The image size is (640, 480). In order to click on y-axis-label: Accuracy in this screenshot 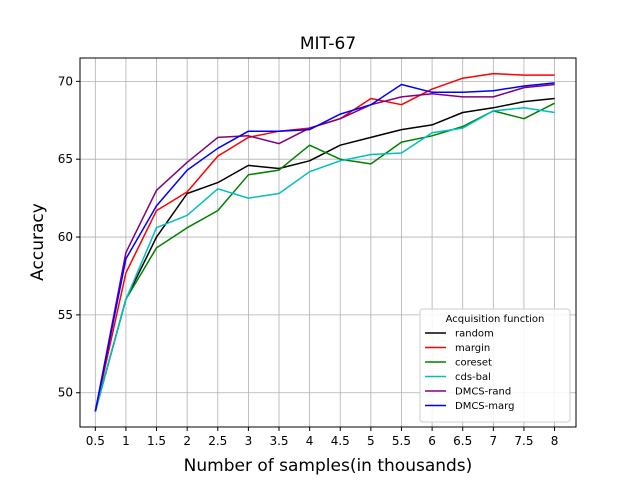, I will do `click(38, 242)`.